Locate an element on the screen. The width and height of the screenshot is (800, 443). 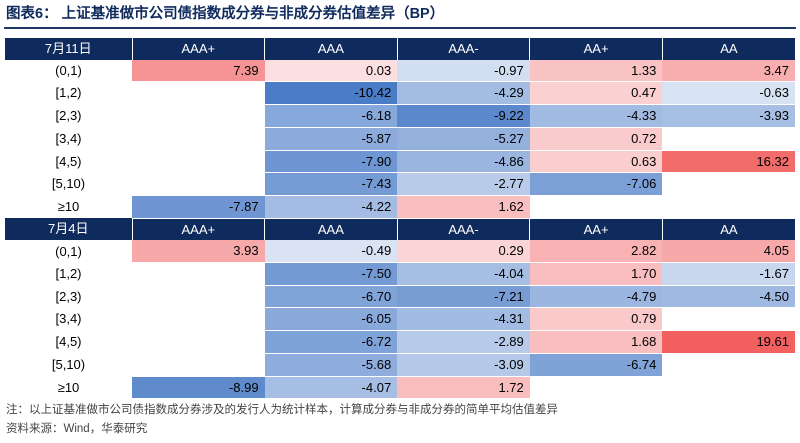
spread-cell: -8.99 is located at coordinates (198, 388).